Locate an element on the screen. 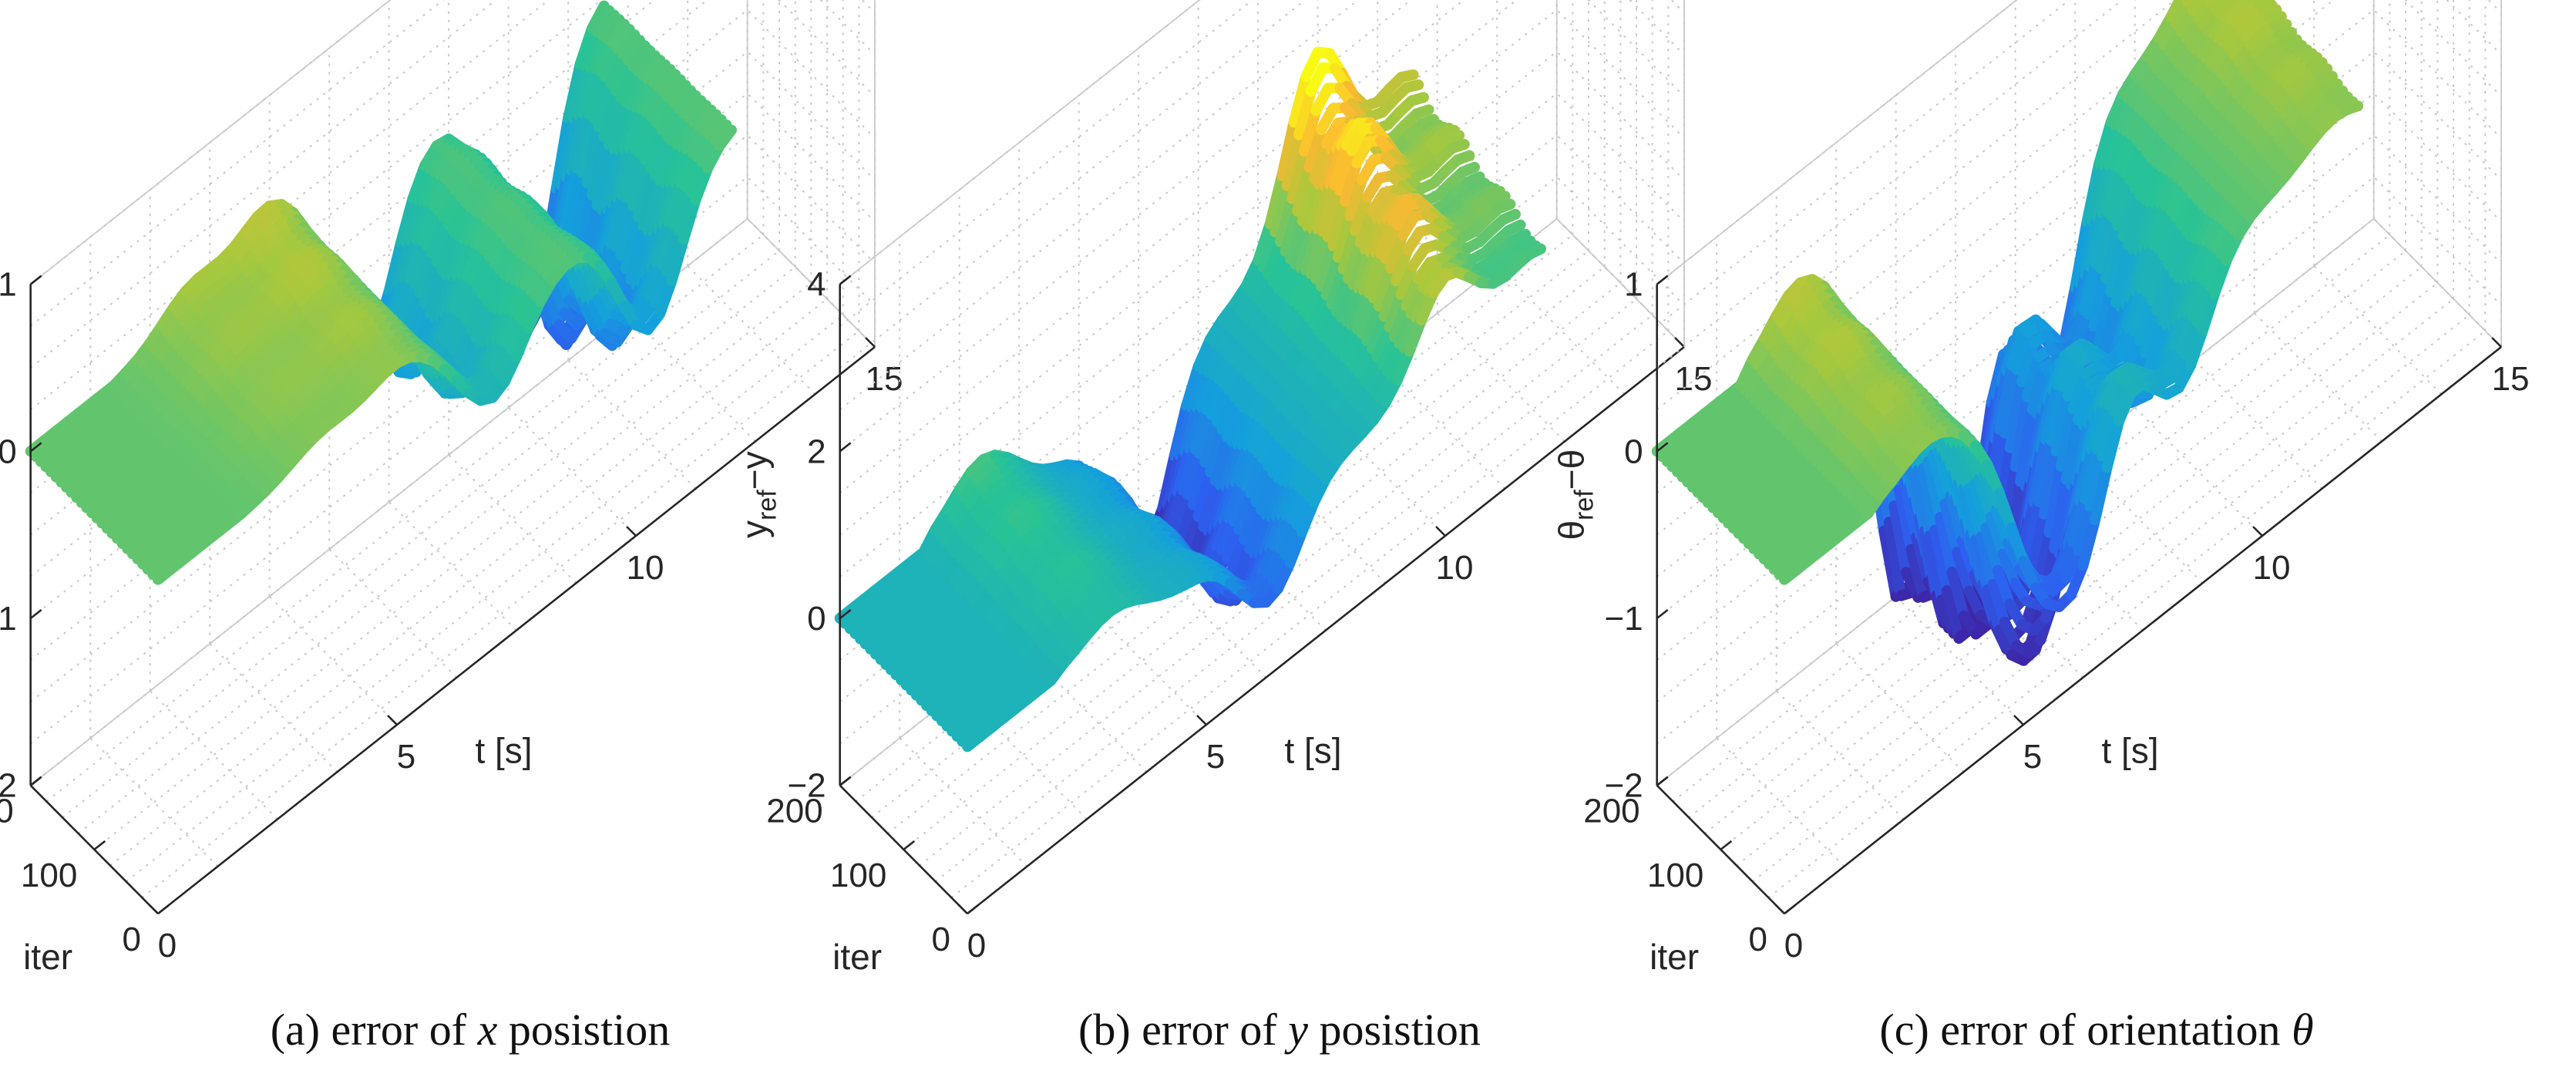 The height and width of the screenshot is (1074, 2576). iter-tick-label: 100 is located at coordinates (49, 875).